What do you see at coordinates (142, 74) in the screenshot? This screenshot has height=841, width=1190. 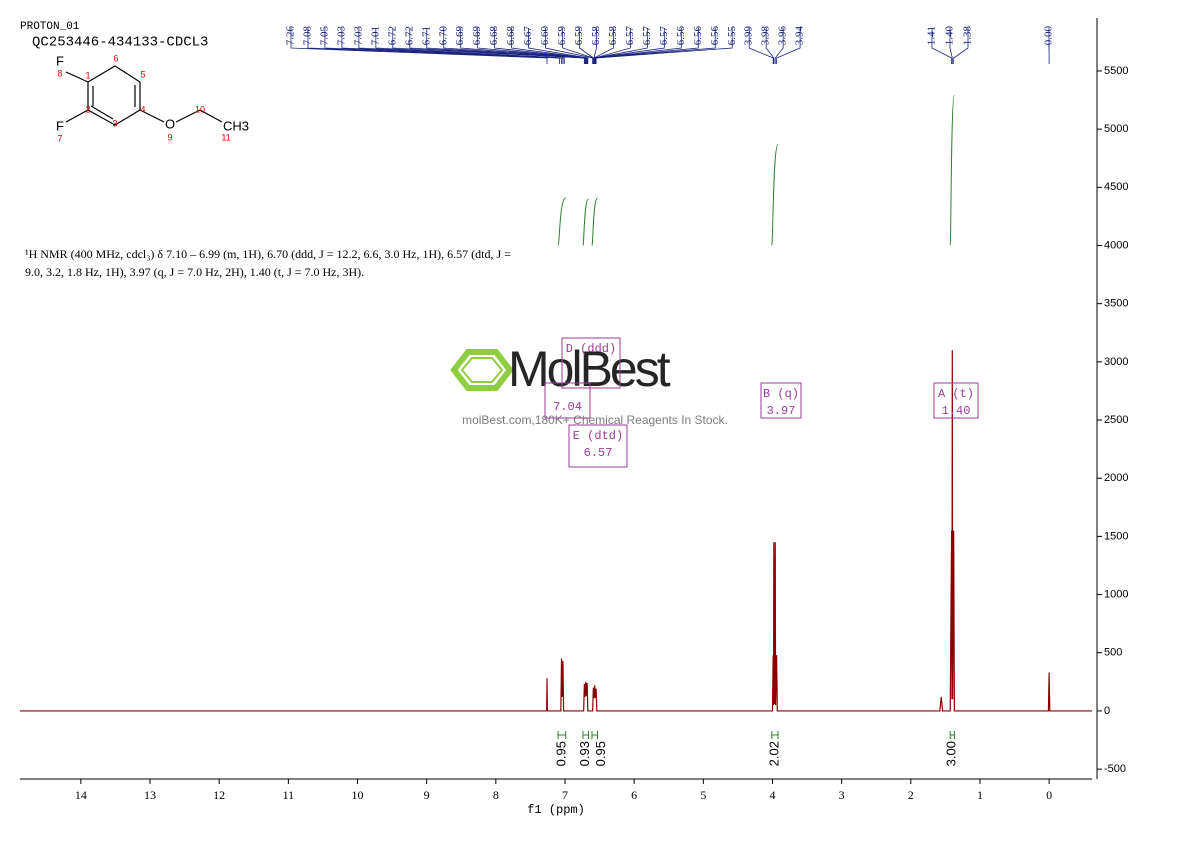 I see `atom-number: 5` at bounding box center [142, 74].